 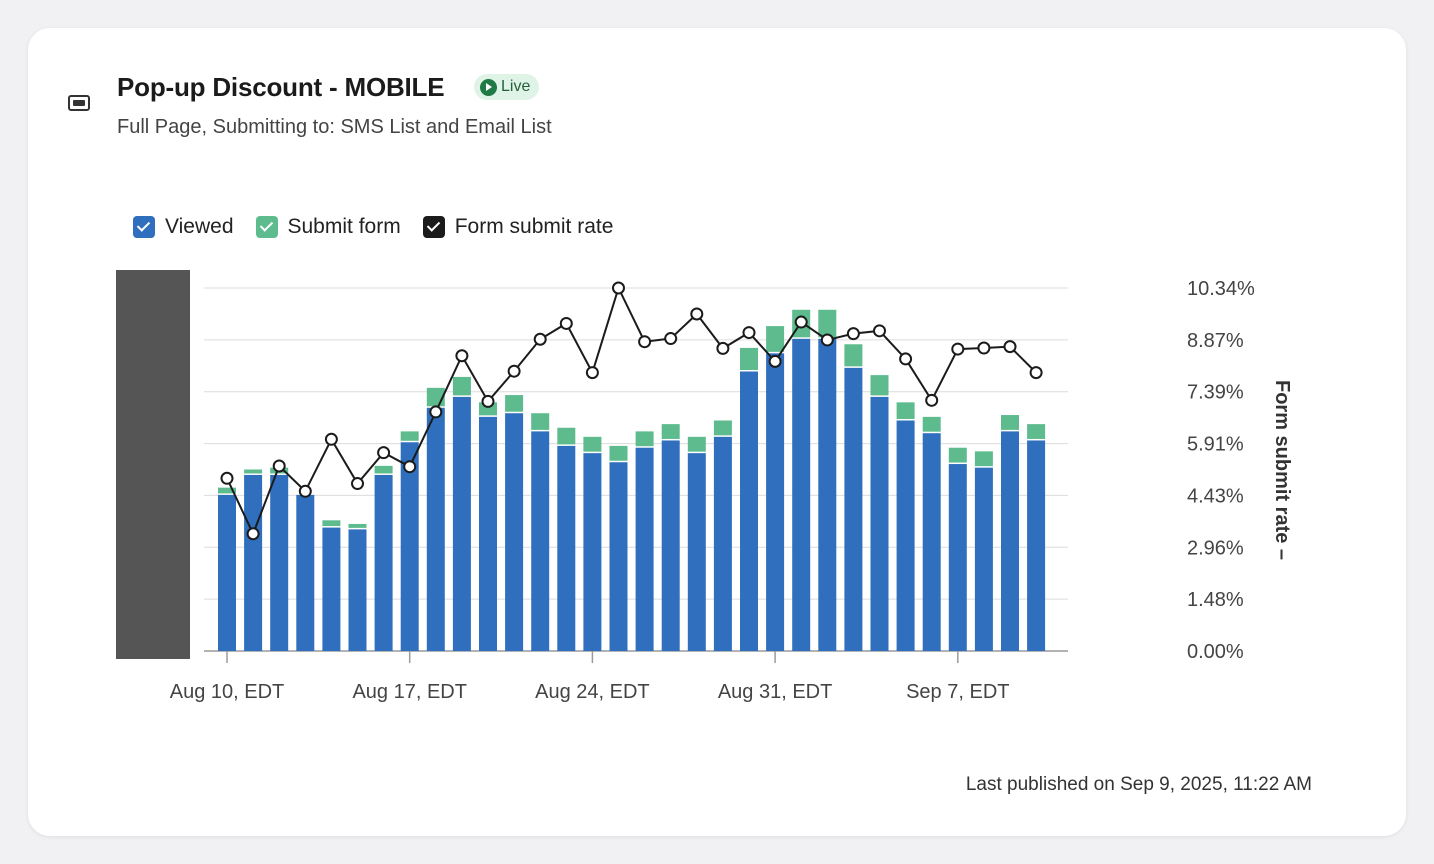 I want to click on status-label: Live, so click(x=516, y=86).